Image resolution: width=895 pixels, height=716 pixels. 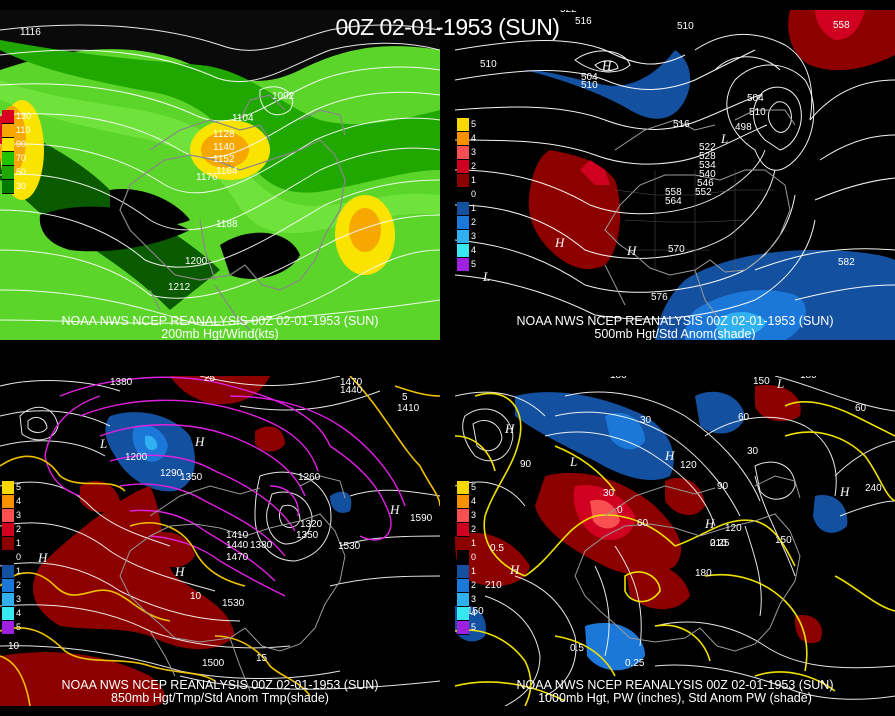 What do you see at coordinates (466, 558) in the screenshot?
I see `legend-1000mb: 5 4 3 2 1 0 1 2 3 4 5` at bounding box center [466, 558].